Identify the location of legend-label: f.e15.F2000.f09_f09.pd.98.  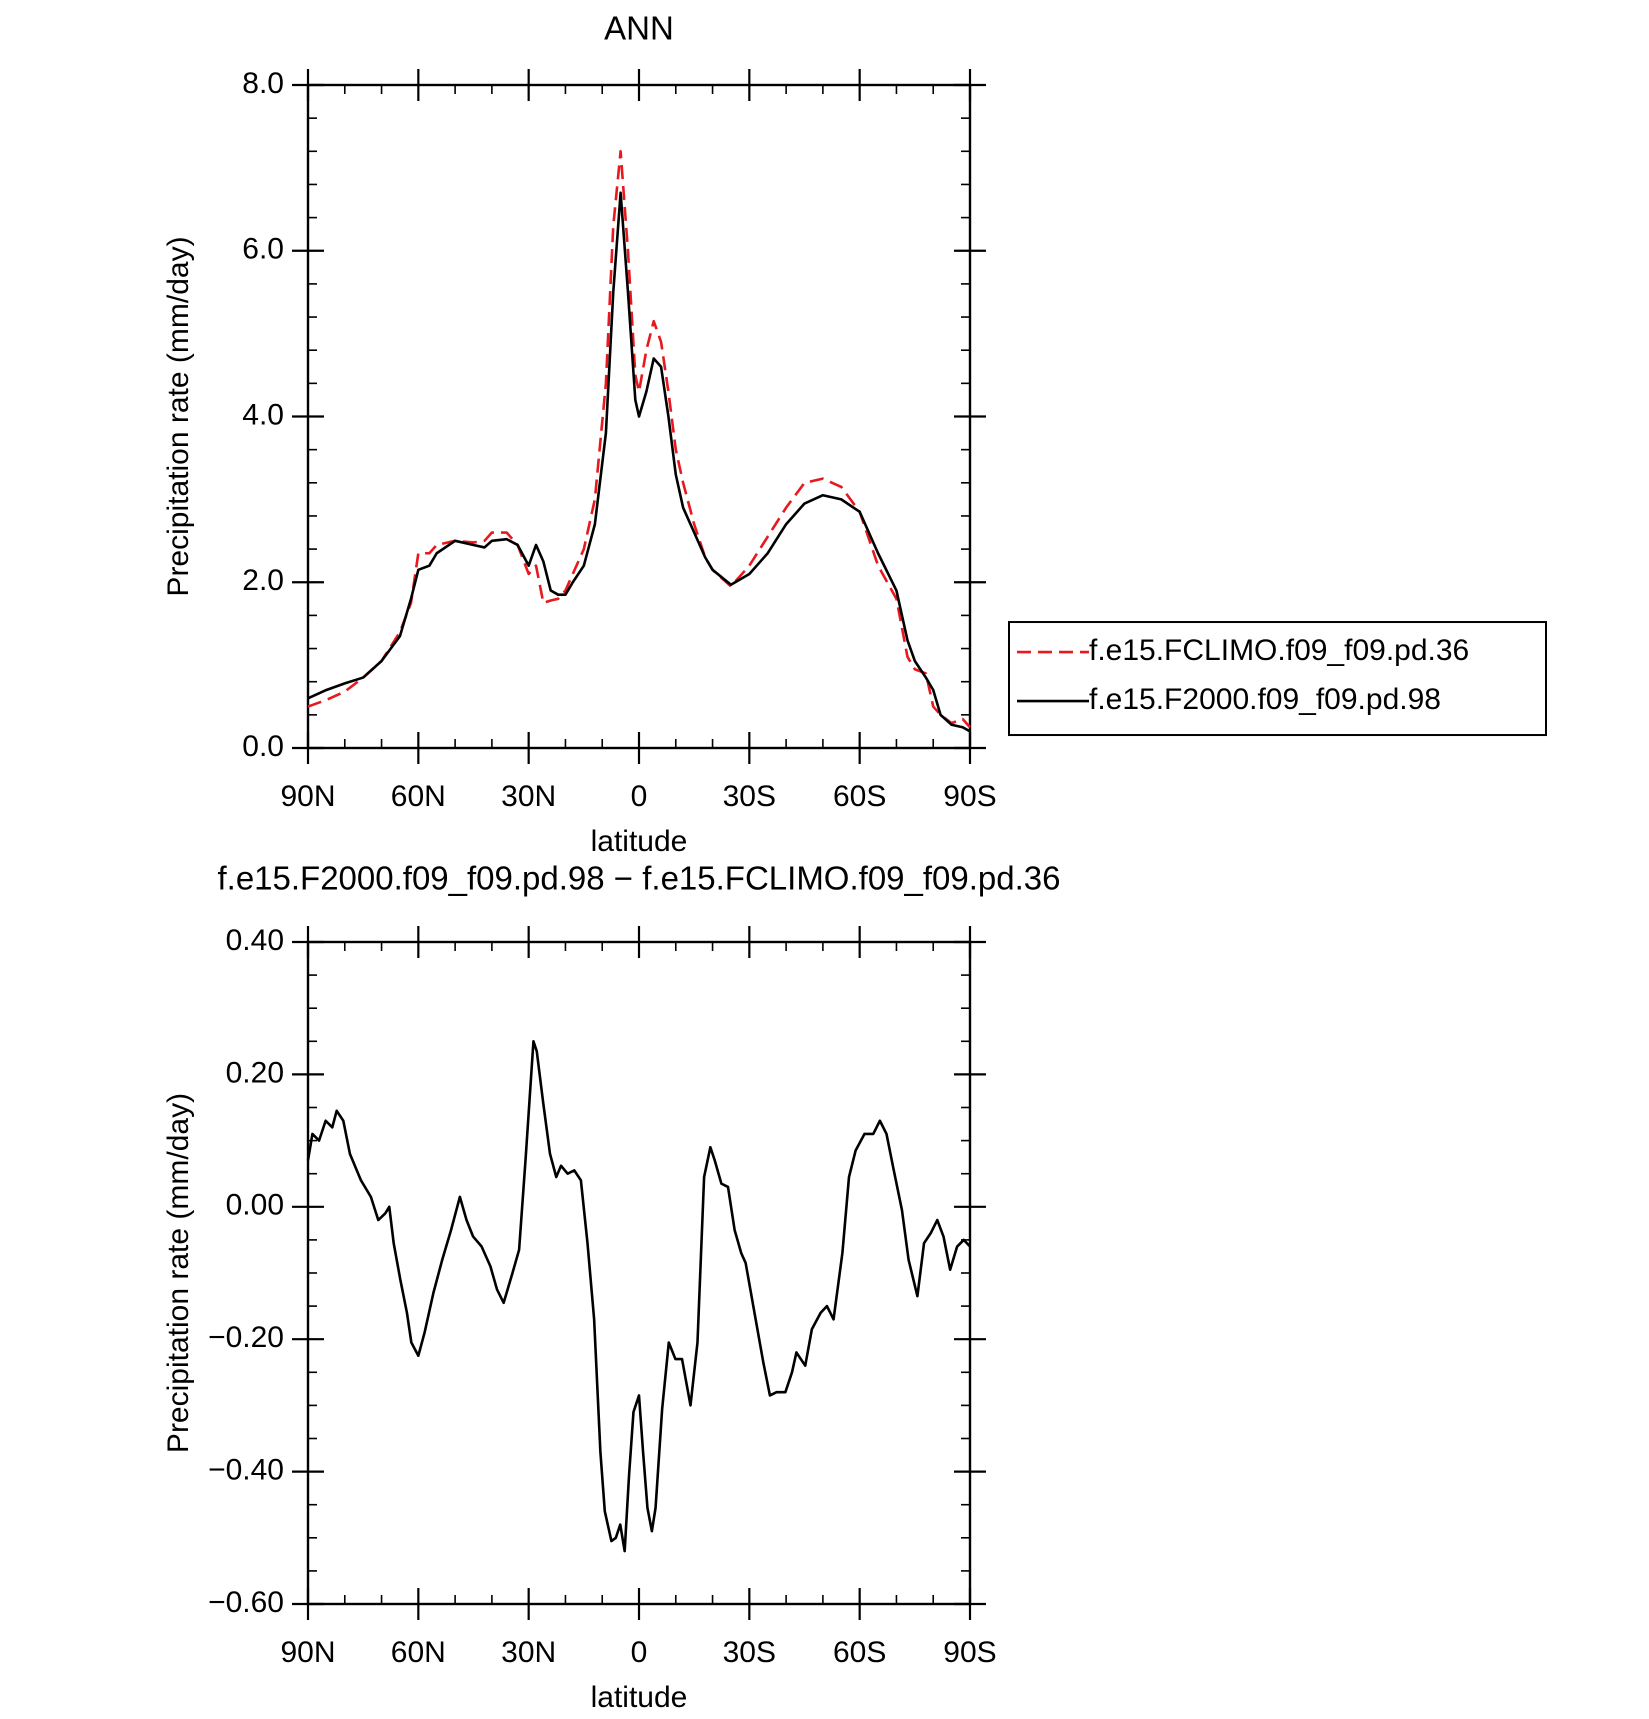
(1265, 699).